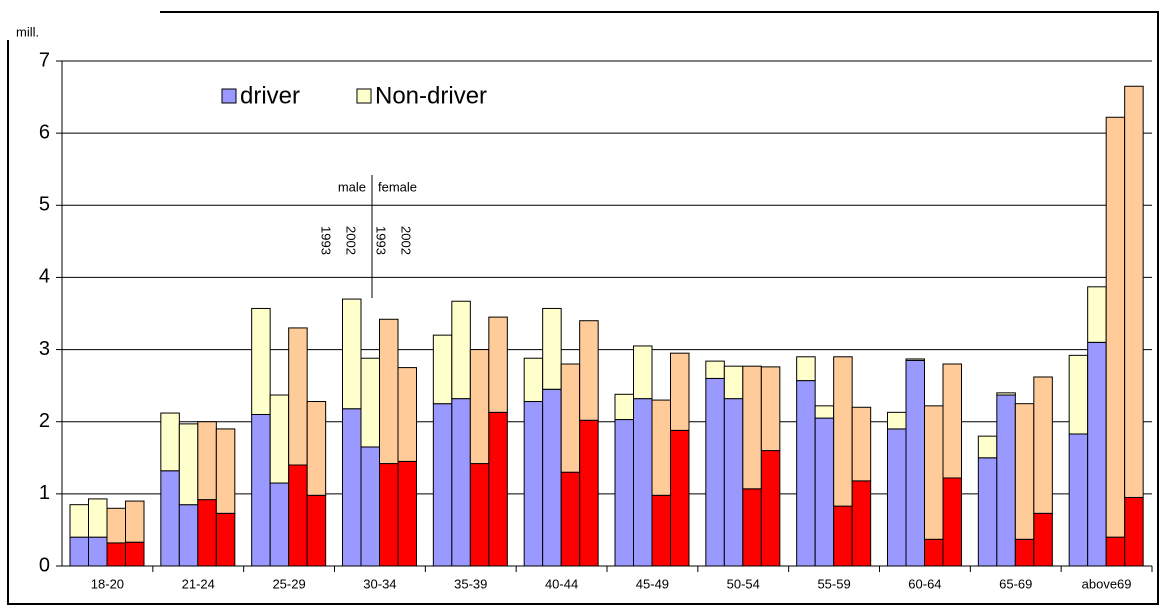 This screenshot has width=1161, height=606. What do you see at coordinates (270, 95) in the screenshot?
I see `legend-label: driver` at bounding box center [270, 95].